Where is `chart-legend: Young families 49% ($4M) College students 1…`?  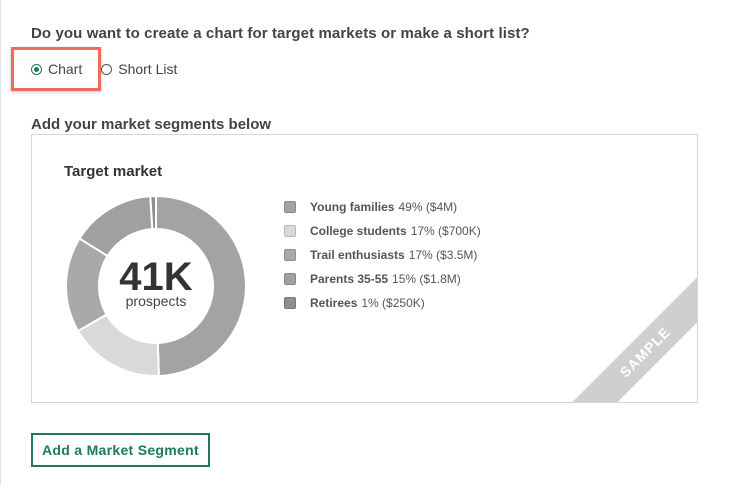 chart-legend: Young families 49% ($4M) College students 1… is located at coordinates (382, 255).